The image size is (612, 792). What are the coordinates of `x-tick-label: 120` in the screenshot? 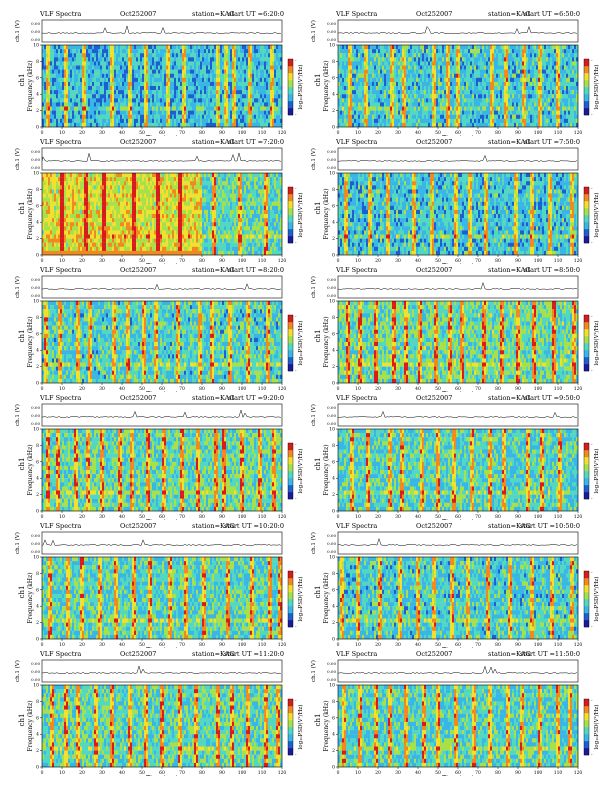 It's located at (578, 133).